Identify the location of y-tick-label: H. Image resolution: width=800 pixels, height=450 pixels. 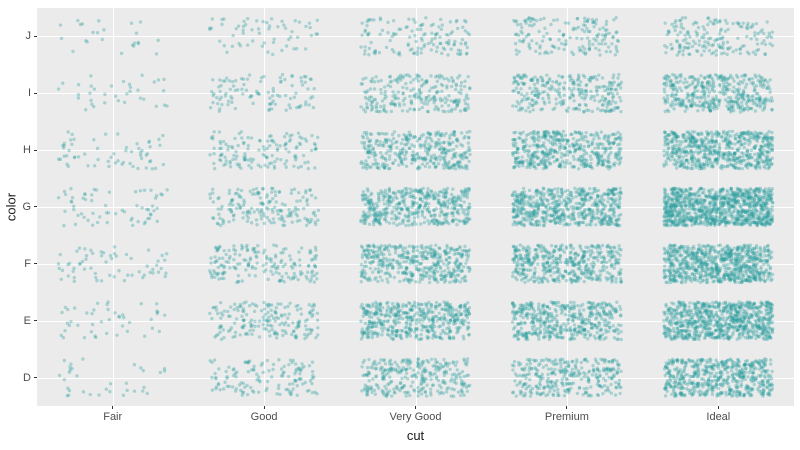
(27, 150).